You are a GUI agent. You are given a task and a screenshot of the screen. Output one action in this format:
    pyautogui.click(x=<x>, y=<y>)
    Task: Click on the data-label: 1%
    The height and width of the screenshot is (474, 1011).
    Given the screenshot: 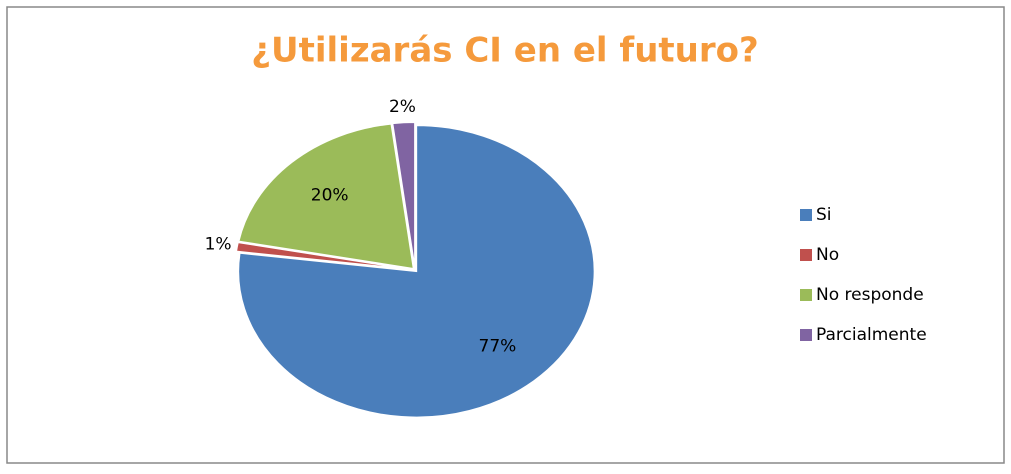 What is the action you would take?
    pyautogui.click(x=218, y=244)
    